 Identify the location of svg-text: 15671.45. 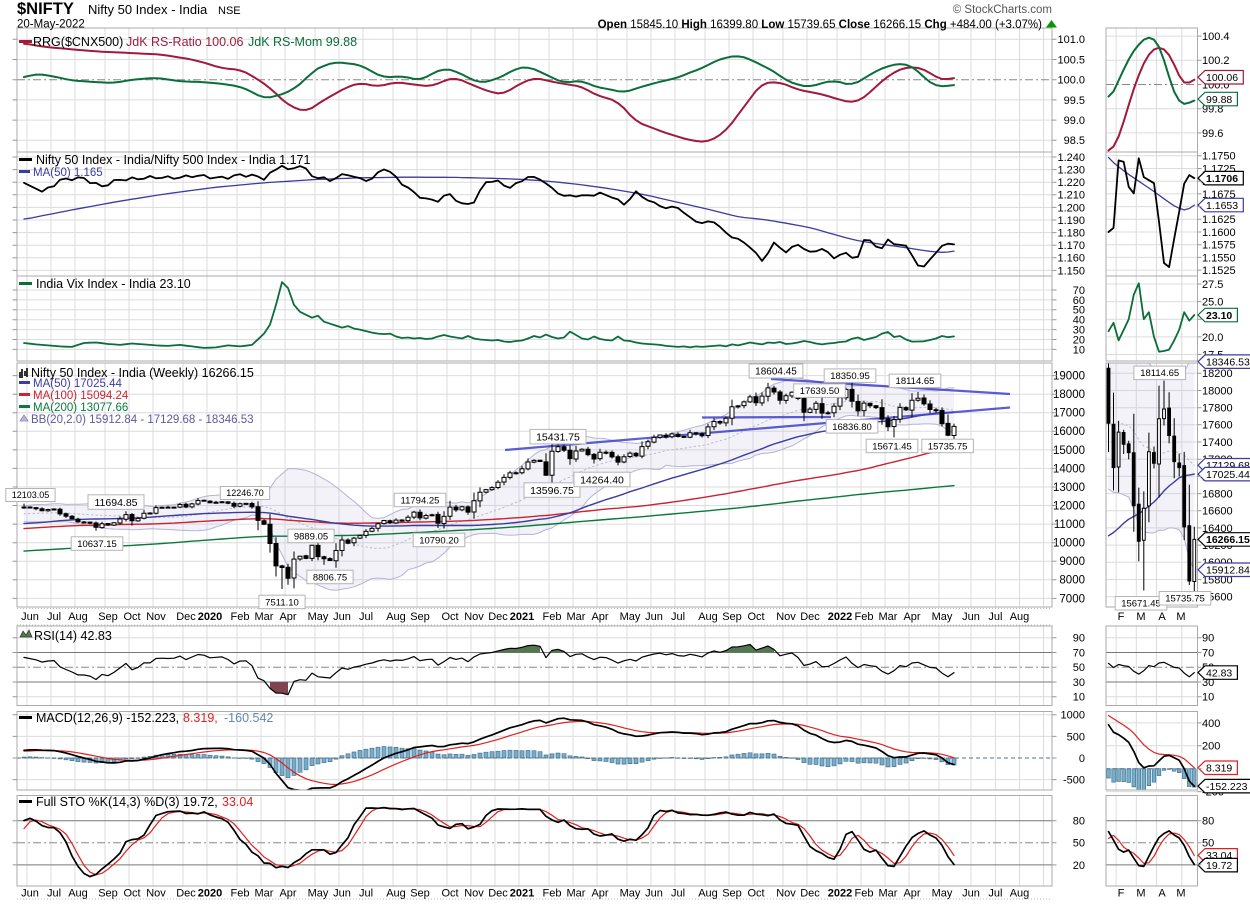
(1141, 604).